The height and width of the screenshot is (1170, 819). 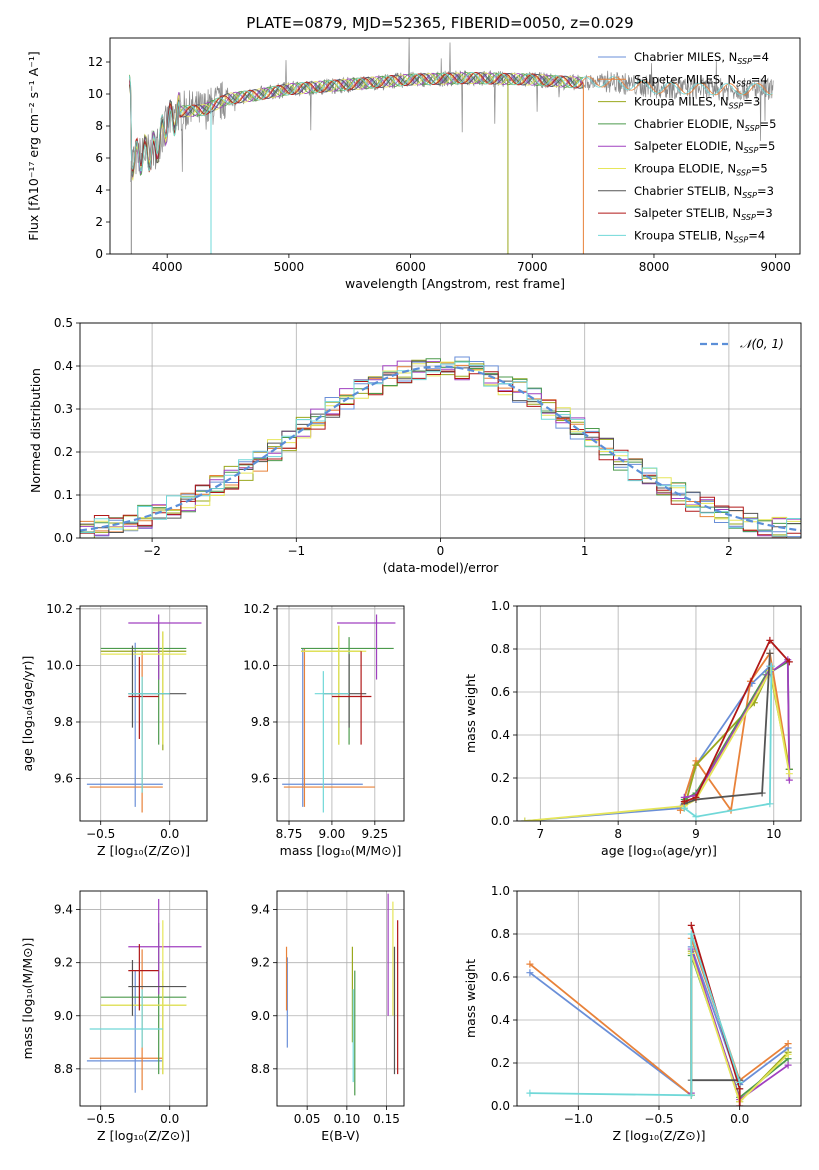 What do you see at coordinates (59, 665) in the screenshot?
I see `y-tick-label: 10.0` at bounding box center [59, 665].